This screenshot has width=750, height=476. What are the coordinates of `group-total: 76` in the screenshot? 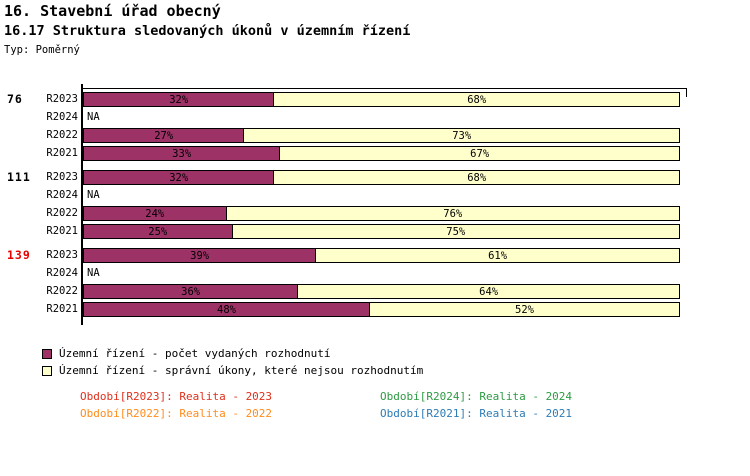 It's located at (15, 99).